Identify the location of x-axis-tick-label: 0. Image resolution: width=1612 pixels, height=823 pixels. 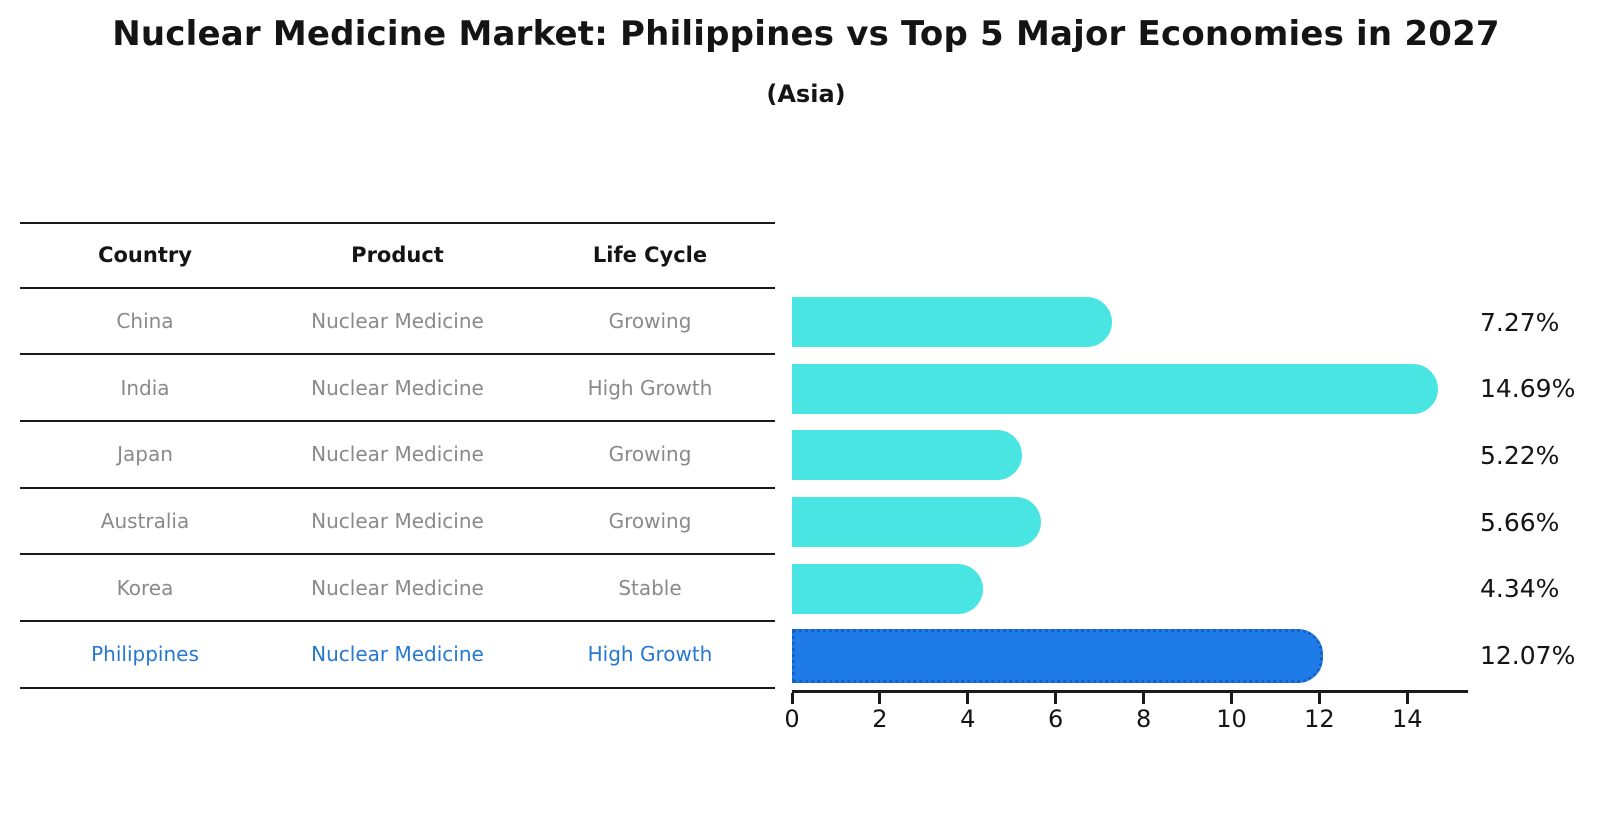
(792, 719).